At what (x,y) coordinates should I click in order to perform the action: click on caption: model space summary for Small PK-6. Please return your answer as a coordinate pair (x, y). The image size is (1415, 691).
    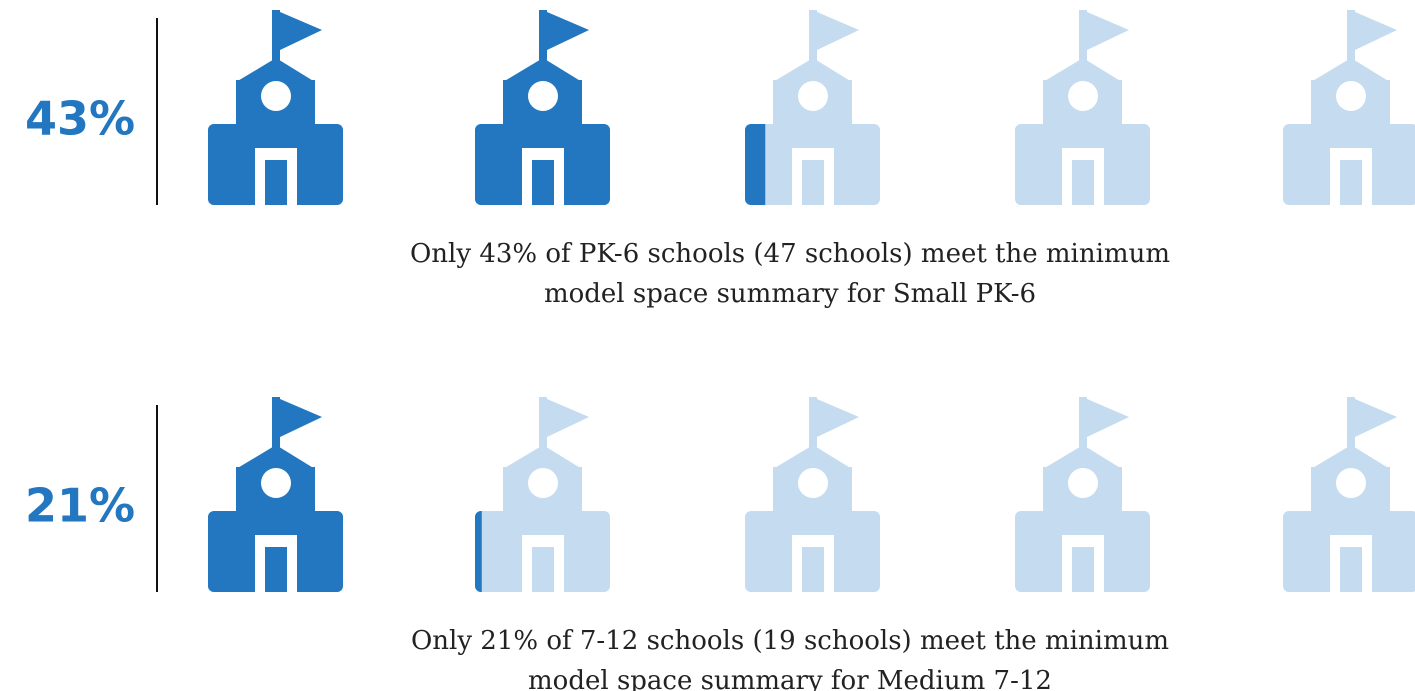
    Looking at the image, I should click on (790, 294).